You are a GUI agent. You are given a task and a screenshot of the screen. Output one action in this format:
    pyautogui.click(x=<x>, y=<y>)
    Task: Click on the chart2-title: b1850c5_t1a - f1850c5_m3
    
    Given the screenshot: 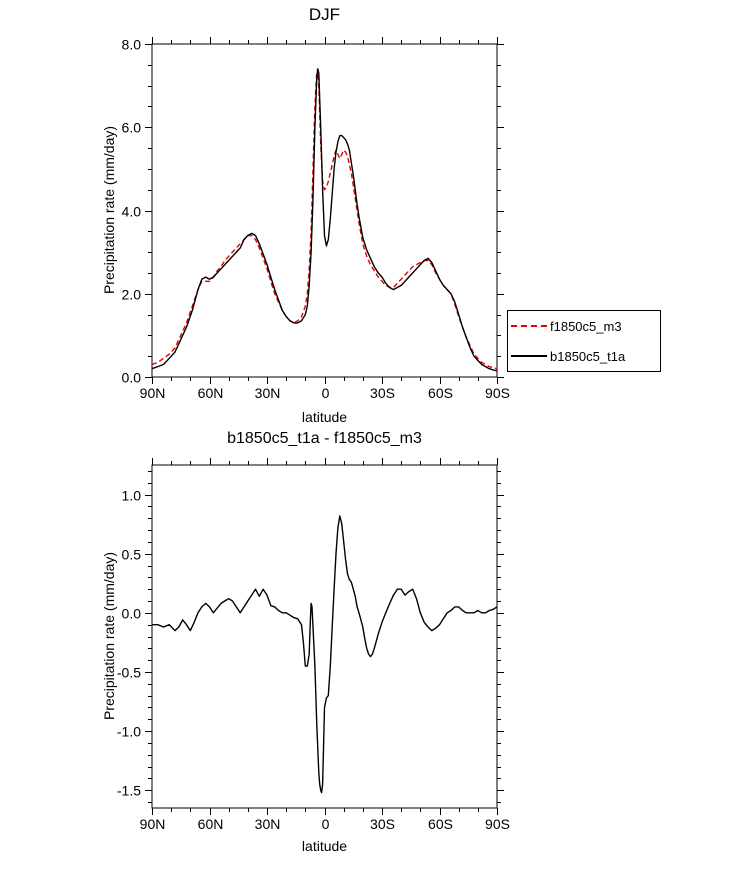 What is the action you would take?
    pyautogui.click(x=324, y=438)
    